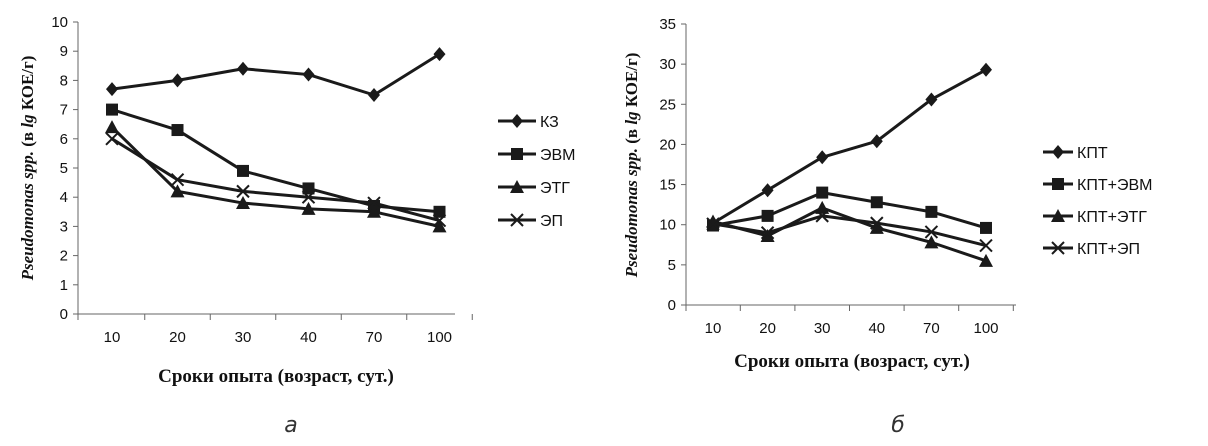 This screenshot has width=1208, height=446. Describe the element at coordinates (276, 376) in the screenshot. I see `x-axis-title-a: Сроки опыта (возраст, сут.)` at that location.